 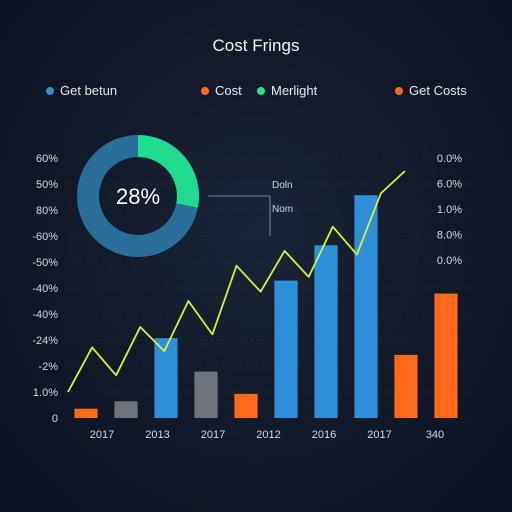 What do you see at coordinates (45, 263) in the screenshot?
I see `y-tick-label-left: -50%` at bounding box center [45, 263].